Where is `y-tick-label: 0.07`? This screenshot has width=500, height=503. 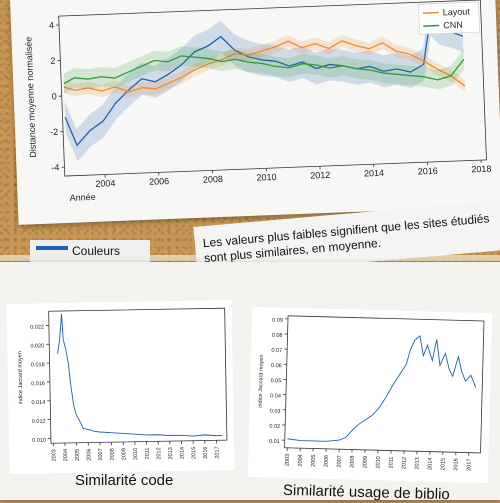
y-tick-label: 0.07 is located at coordinates (276, 351).